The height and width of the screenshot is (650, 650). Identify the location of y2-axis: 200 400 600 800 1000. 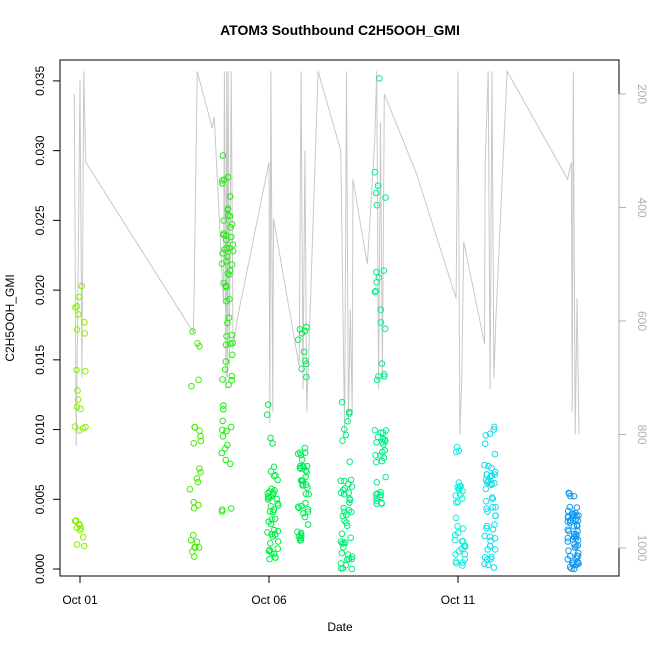
(633, 323).